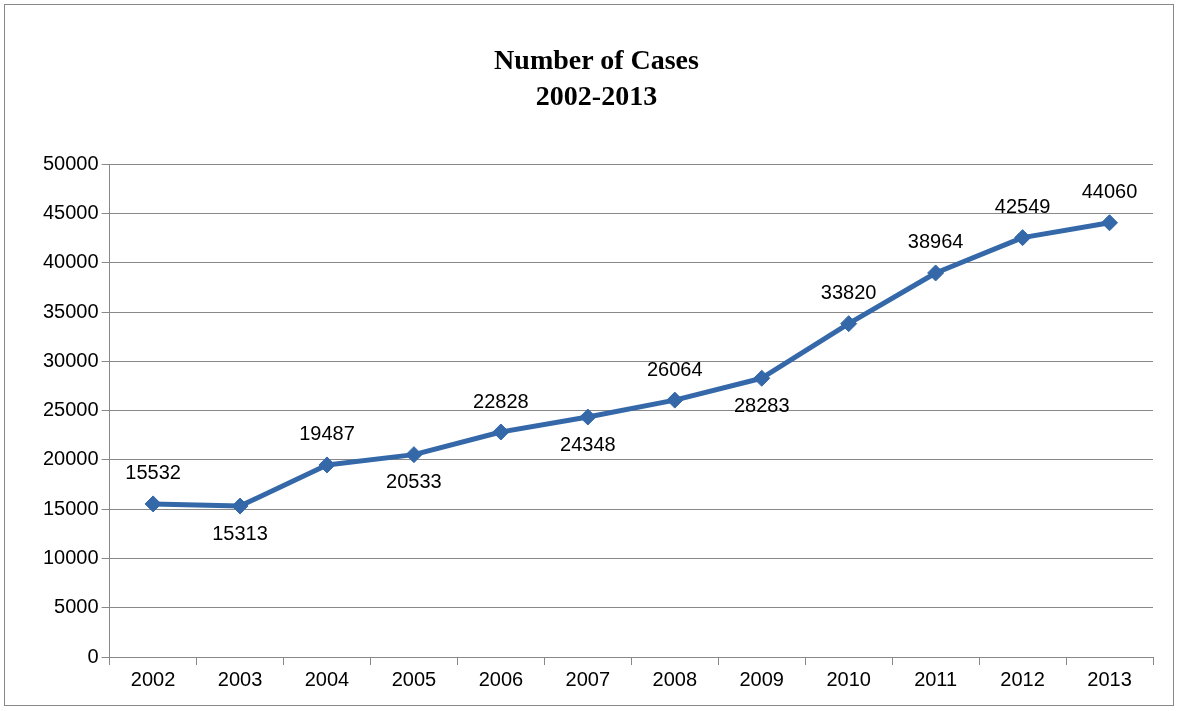 Image resolution: width=1180 pixels, height=711 pixels. I want to click on y-tick-label: 20000, so click(70, 458).